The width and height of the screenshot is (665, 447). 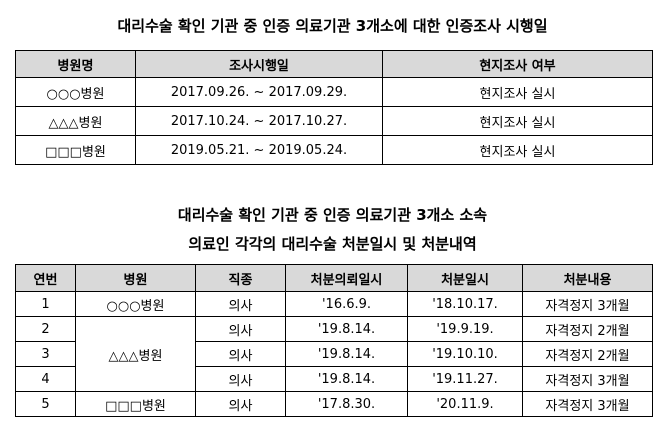 I want to click on cell-number: 5, so click(x=45, y=404).